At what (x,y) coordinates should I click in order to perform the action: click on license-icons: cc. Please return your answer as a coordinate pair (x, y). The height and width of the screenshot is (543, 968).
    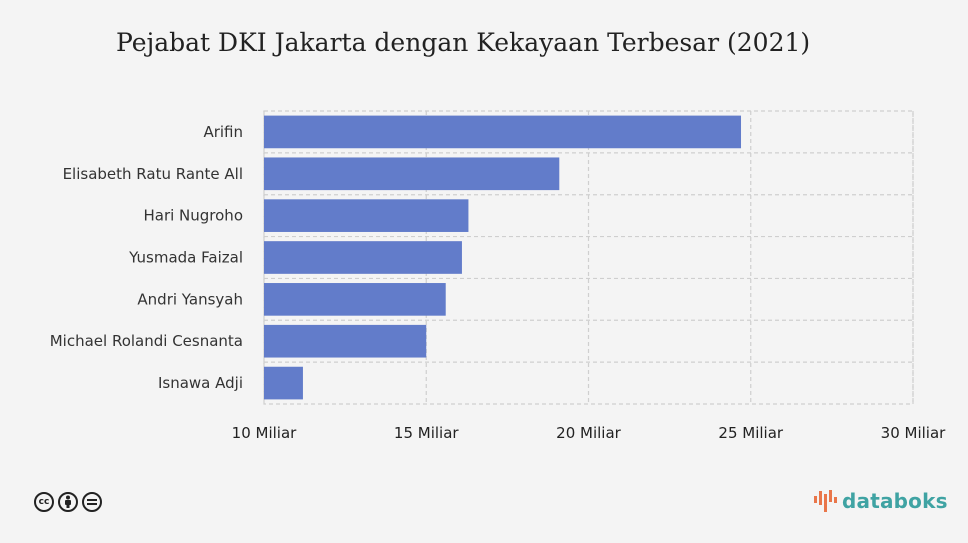
    Looking at the image, I should click on (68, 502).